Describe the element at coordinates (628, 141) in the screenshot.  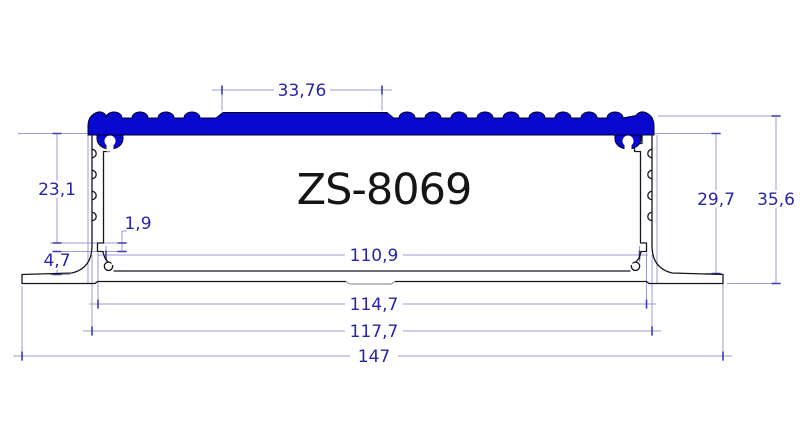
I see `screw-channel-right` at that location.